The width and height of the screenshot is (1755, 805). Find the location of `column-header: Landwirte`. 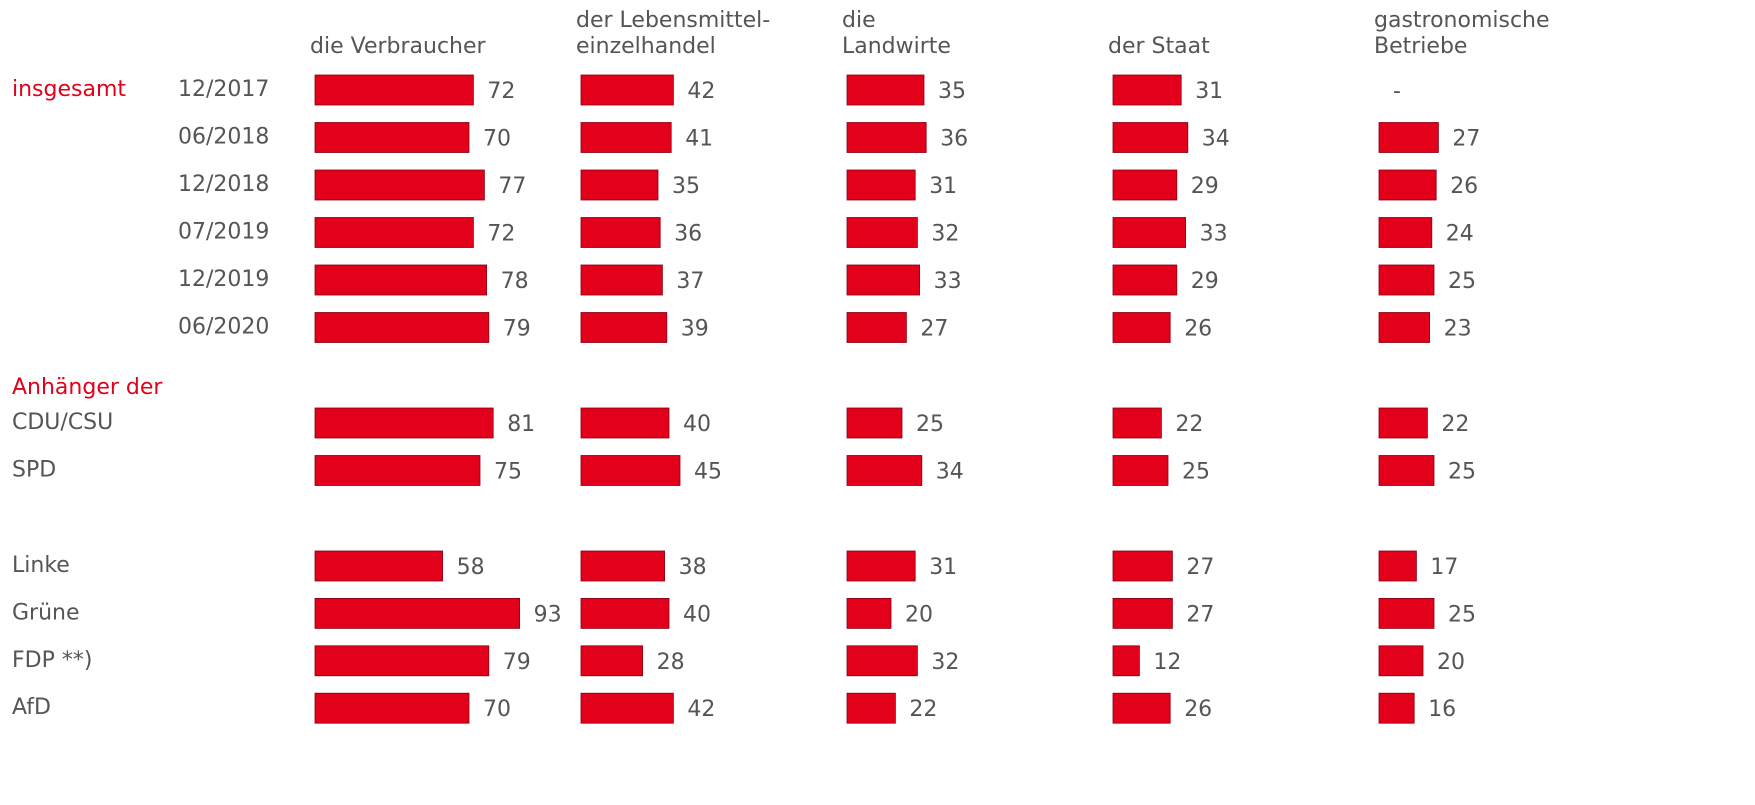

column-header: Landwirte is located at coordinates (896, 46).